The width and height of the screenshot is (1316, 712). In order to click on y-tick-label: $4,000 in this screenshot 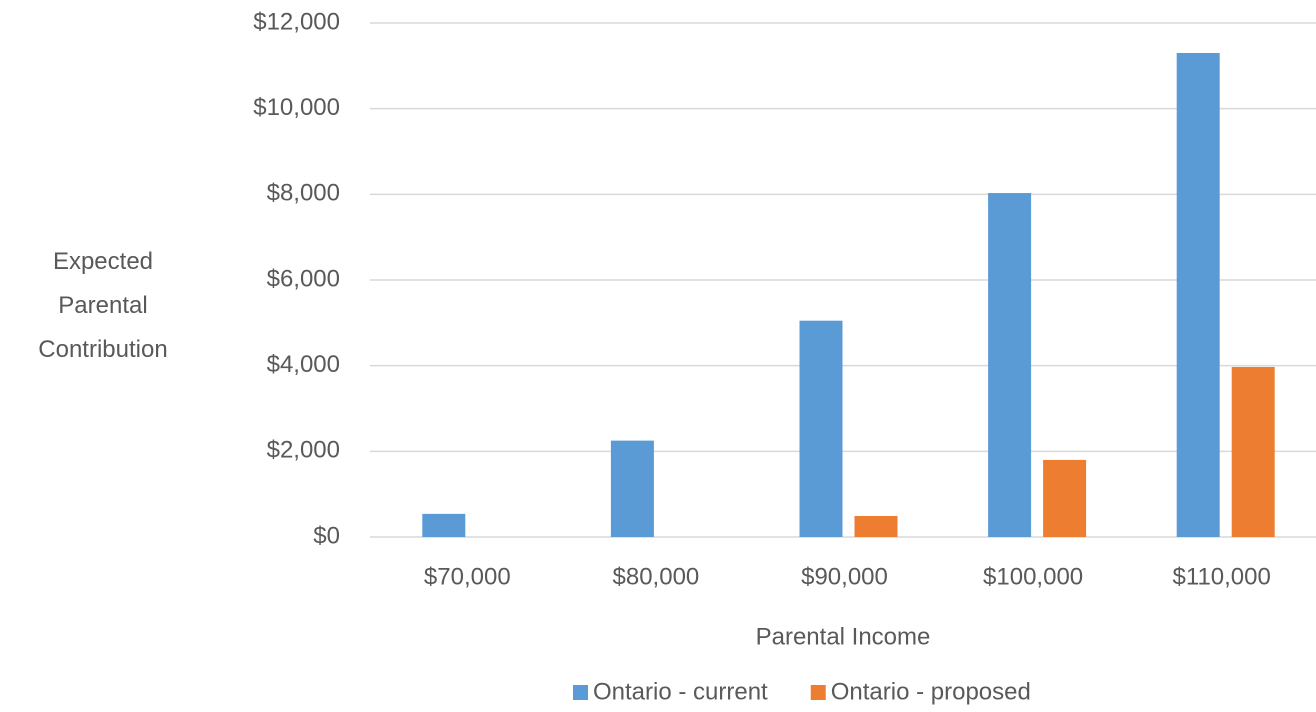, I will do `click(303, 364)`.